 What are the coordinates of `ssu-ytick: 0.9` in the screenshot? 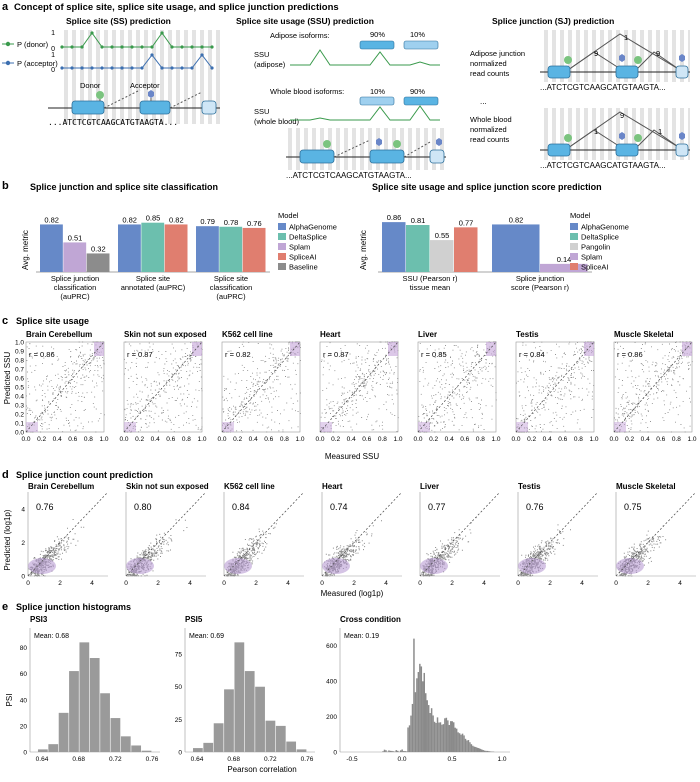 It's located at (19, 352).